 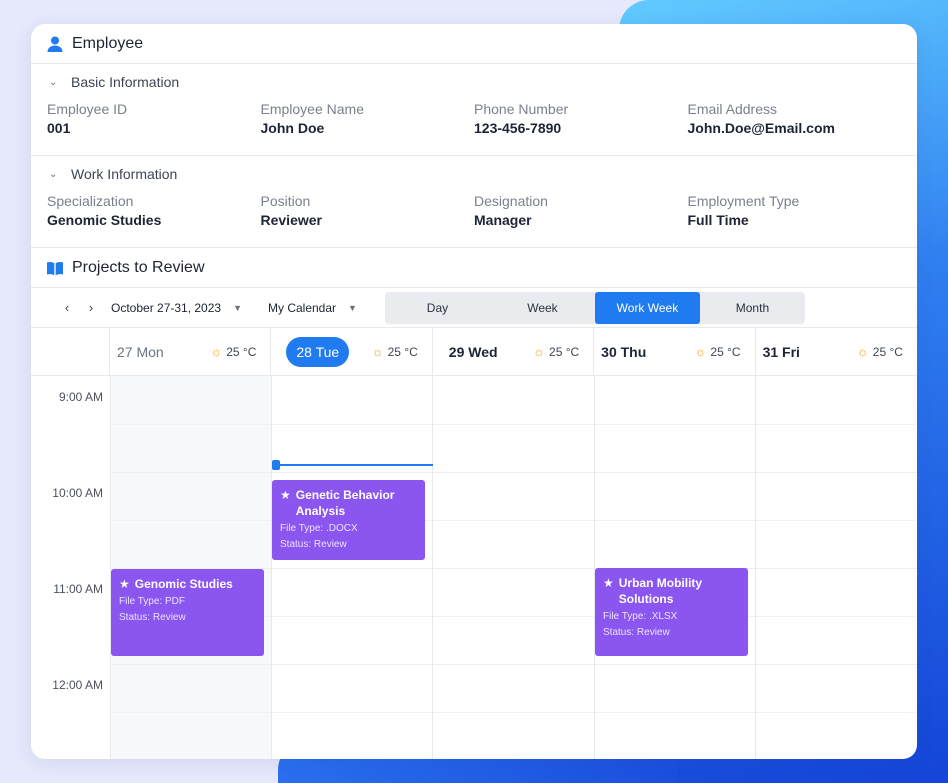 I want to click on projects-header: Projects to Review, so click(x=474, y=268).